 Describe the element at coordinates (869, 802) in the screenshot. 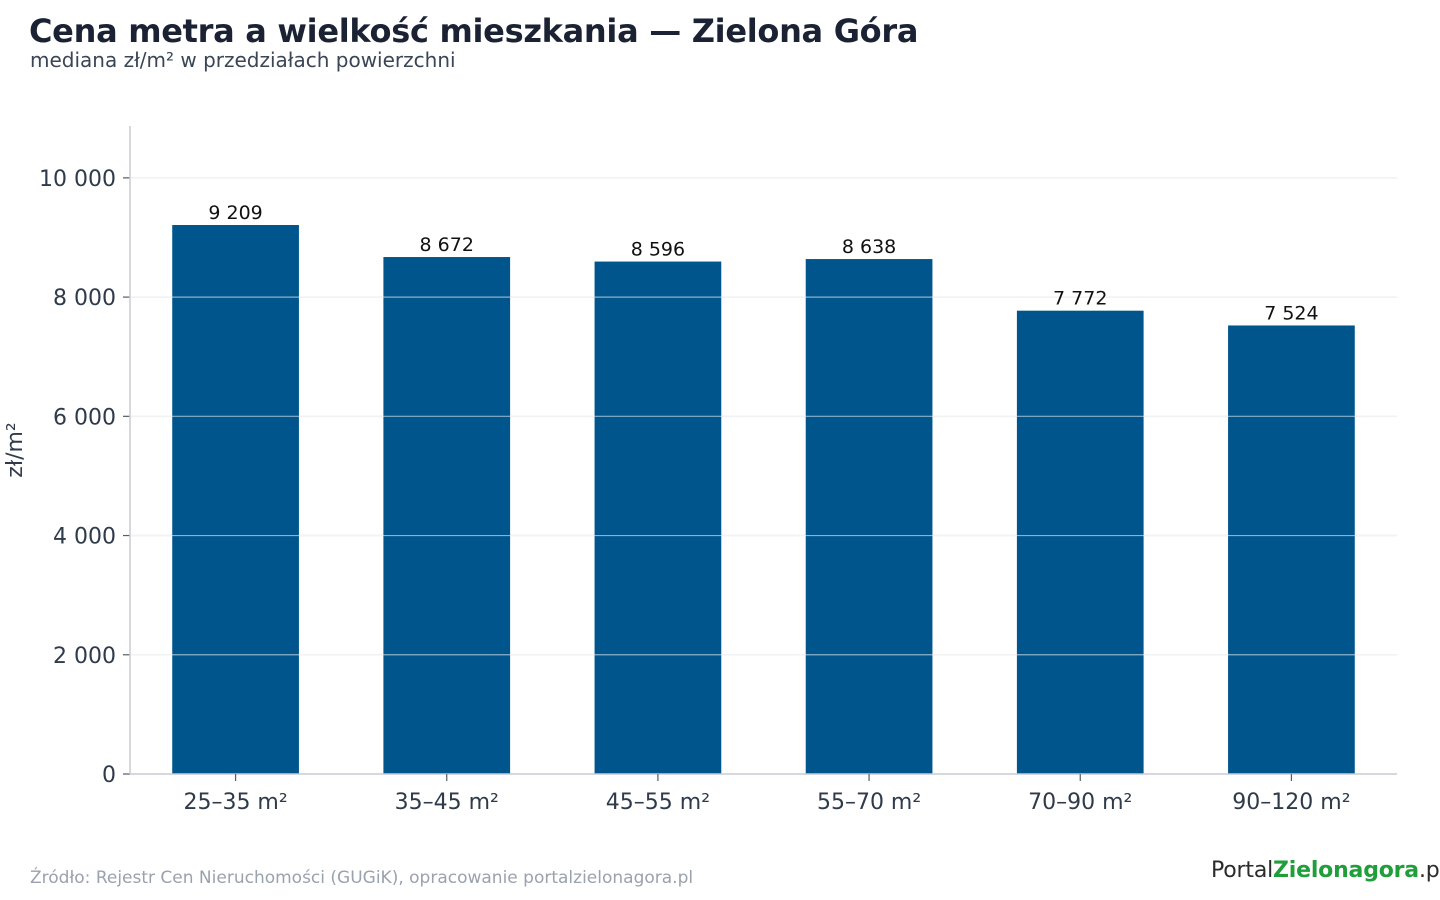

I see `x-tick-label: 55–70 m²` at that location.